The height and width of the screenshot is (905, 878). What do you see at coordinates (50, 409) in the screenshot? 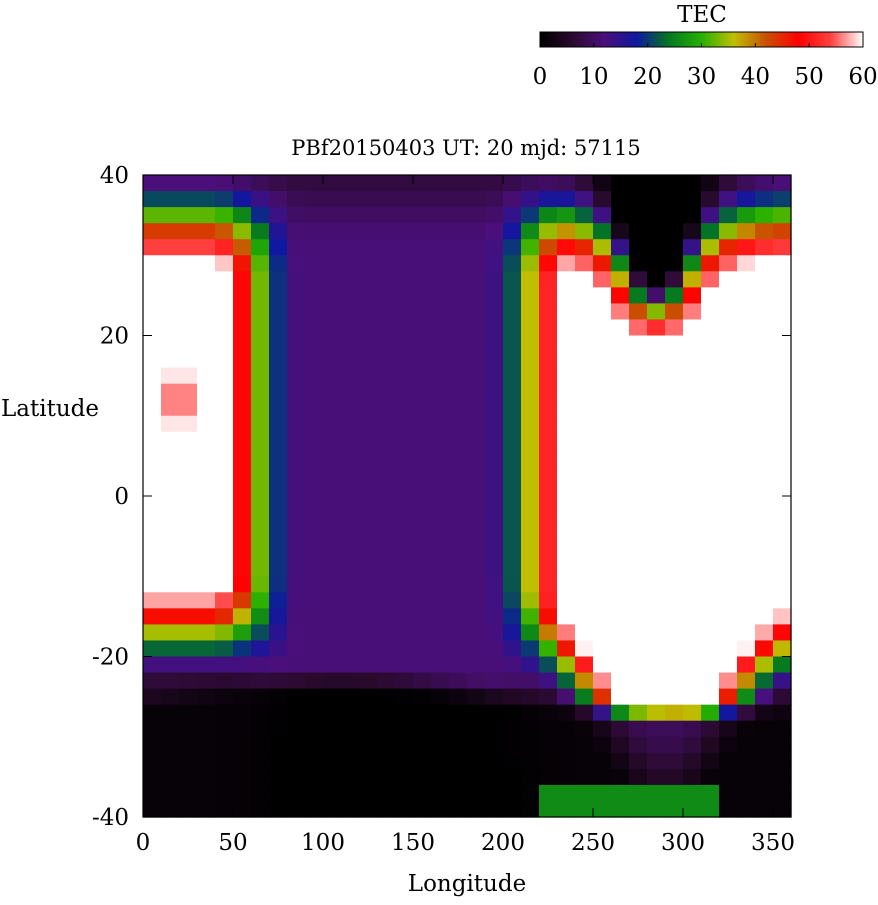
I see `y-axis-title: Latitude` at bounding box center [50, 409].